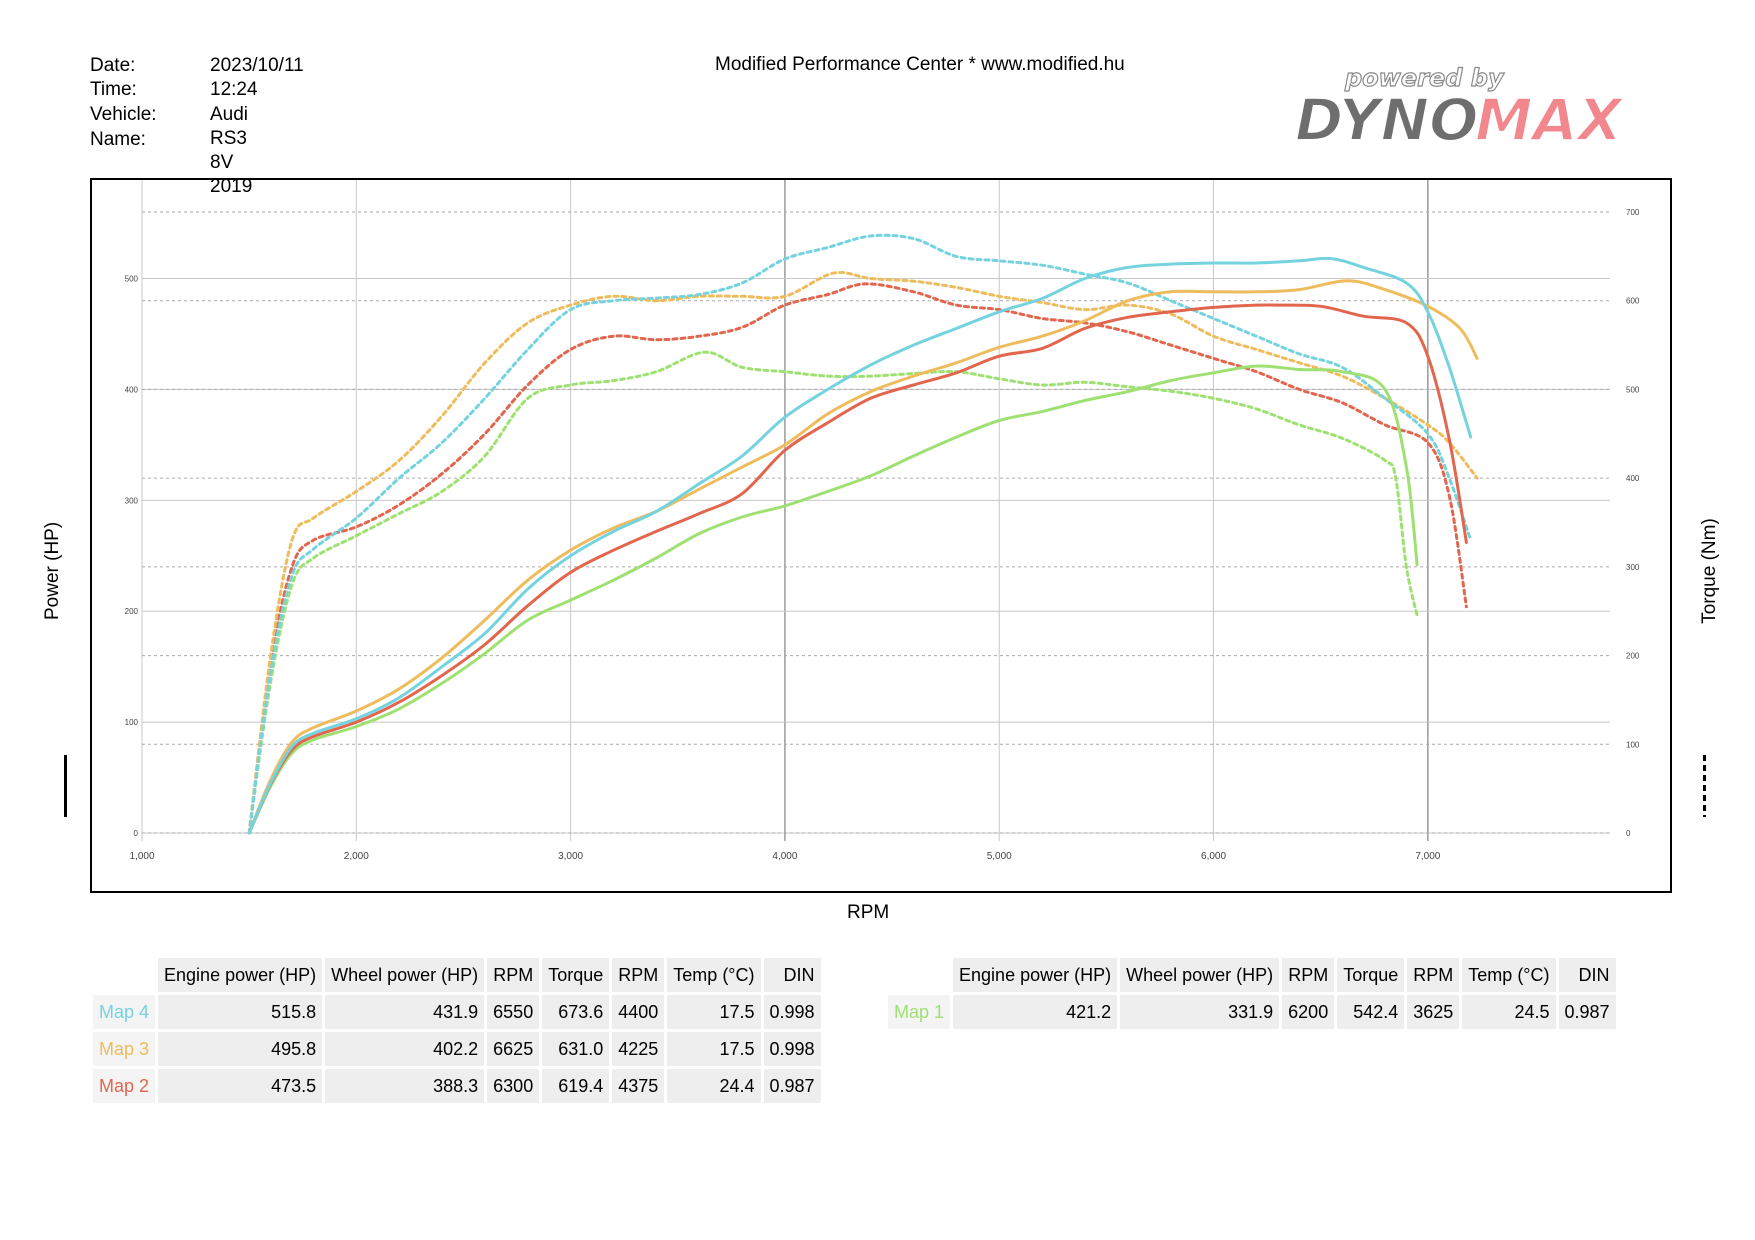 Image resolution: width=1755 pixels, height=1240 pixels. Describe the element at coordinates (570, 856) in the screenshot. I see `x-tick-label: 3,000` at that location.